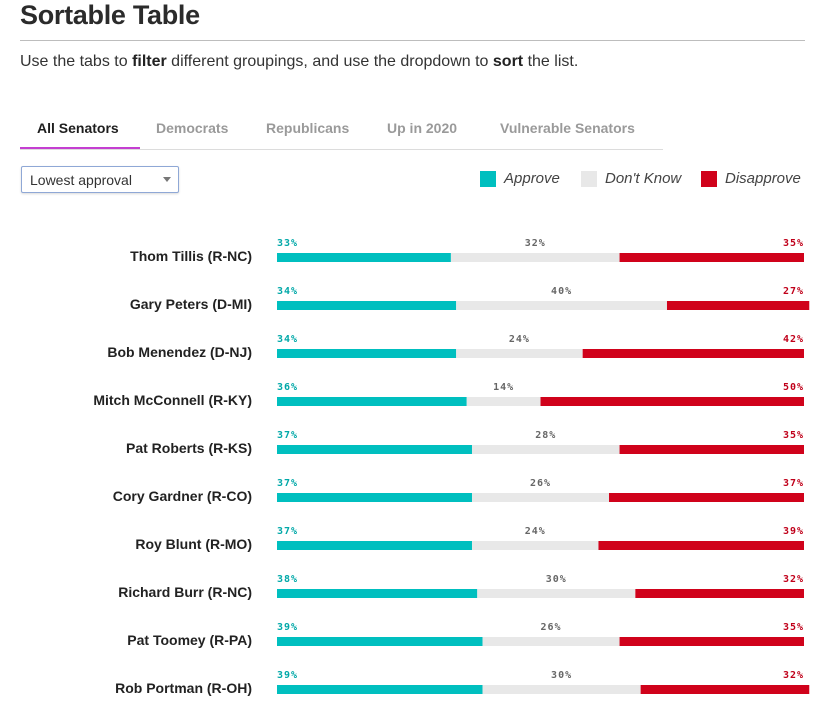 The width and height of the screenshot is (818, 712). Describe the element at coordinates (192, 128) in the screenshot. I see `tab-democrats: Democrats` at that location.